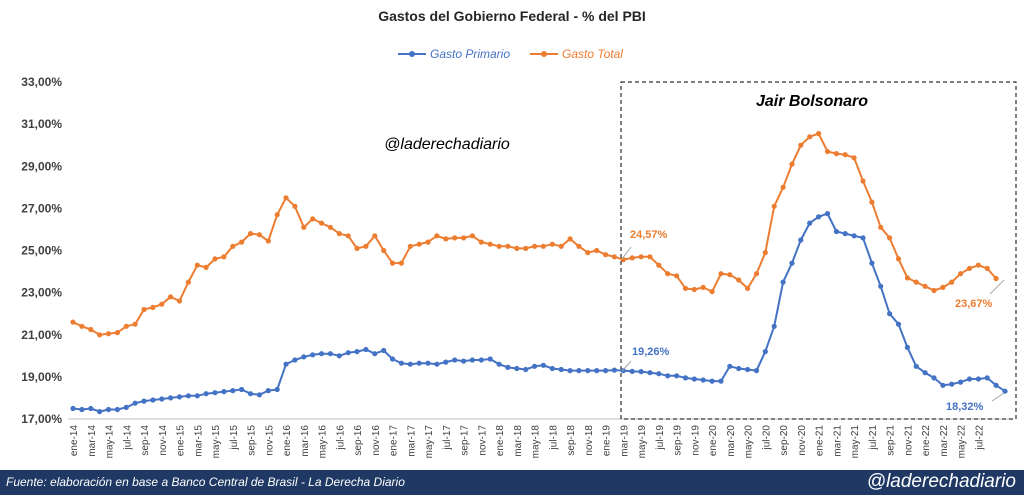 This screenshot has width=1024, height=495. What do you see at coordinates (813, 321) in the screenshot?
I see `data-callouts: 24,57% 19,26% 23,67% 18,32%` at bounding box center [813, 321].